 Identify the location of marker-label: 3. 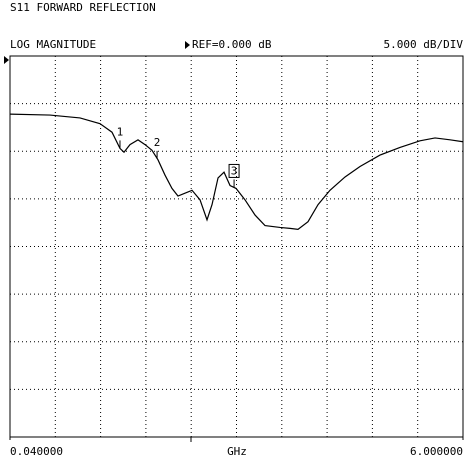
(234, 170).